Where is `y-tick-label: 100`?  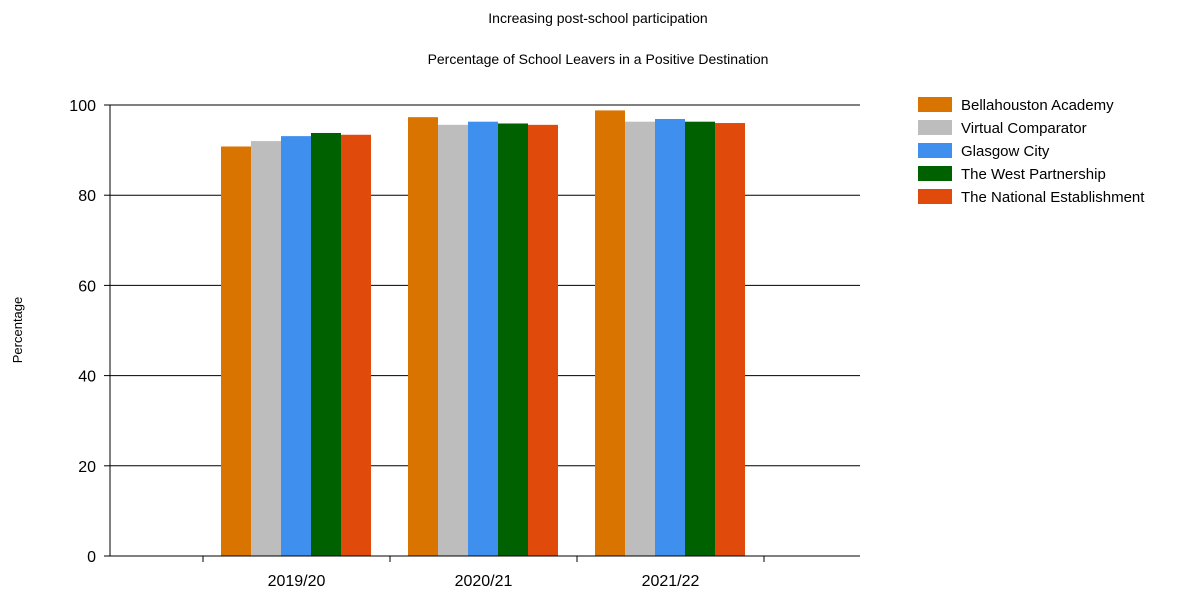
y-tick-label: 100 is located at coordinates (82, 106).